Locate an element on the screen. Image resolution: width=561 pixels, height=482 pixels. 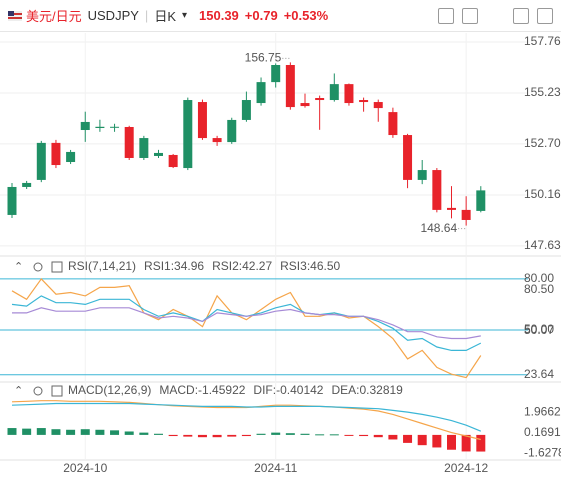
panel-title: RSI(7,14,21) is located at coordinates (102, 266).